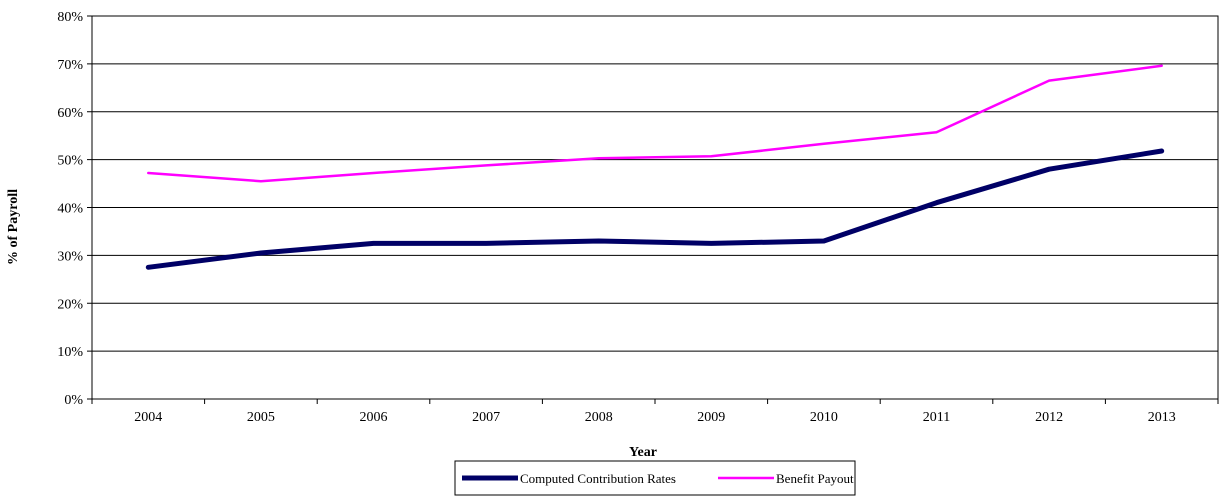  Describe the element at coordinates (654, 417) in the screenshot. I see `x-axis-tick-labels: 2004 2005 2006 2007 2008 2009 2010 2011 2012 2013` at that location.